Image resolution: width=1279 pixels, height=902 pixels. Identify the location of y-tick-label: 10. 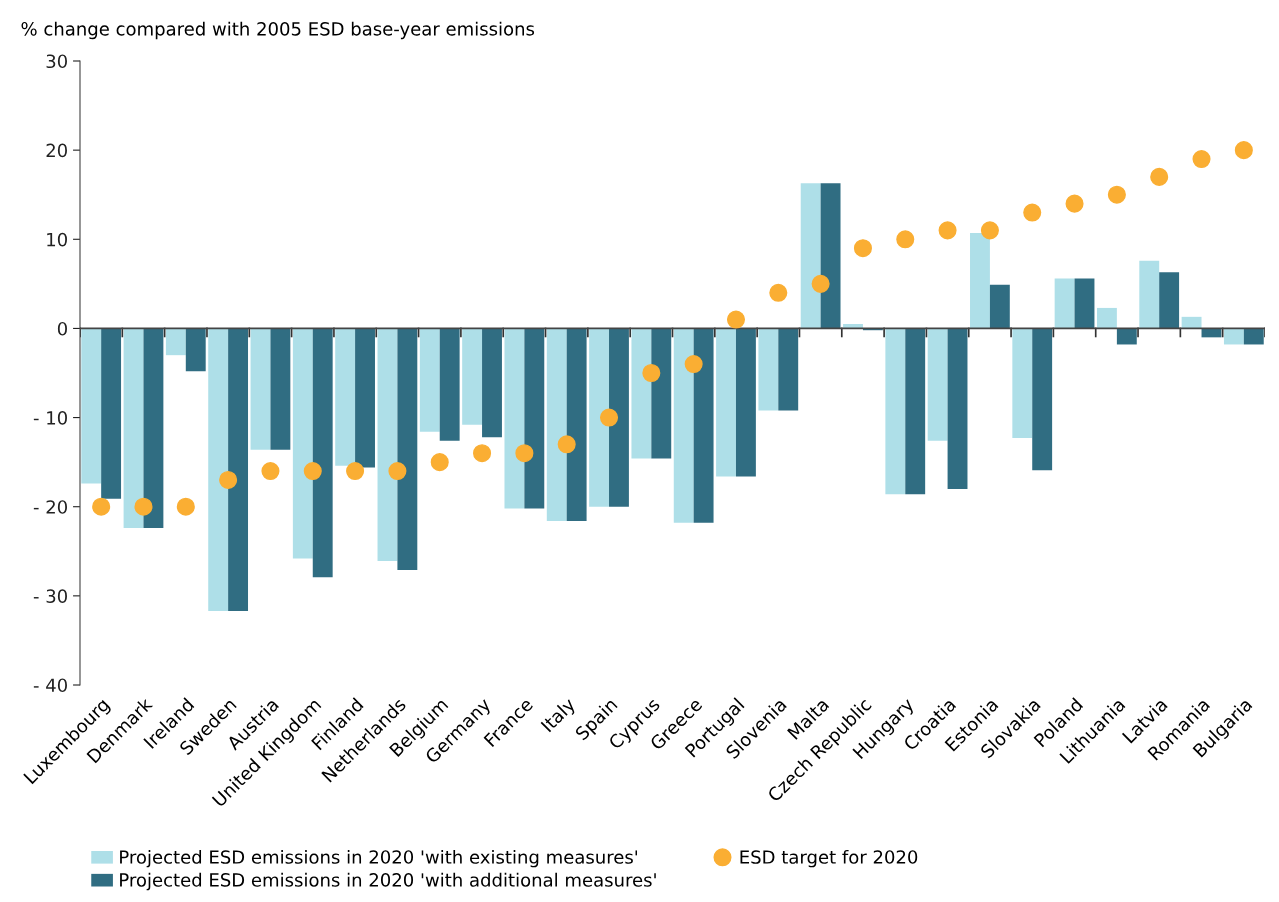
(57, 239).